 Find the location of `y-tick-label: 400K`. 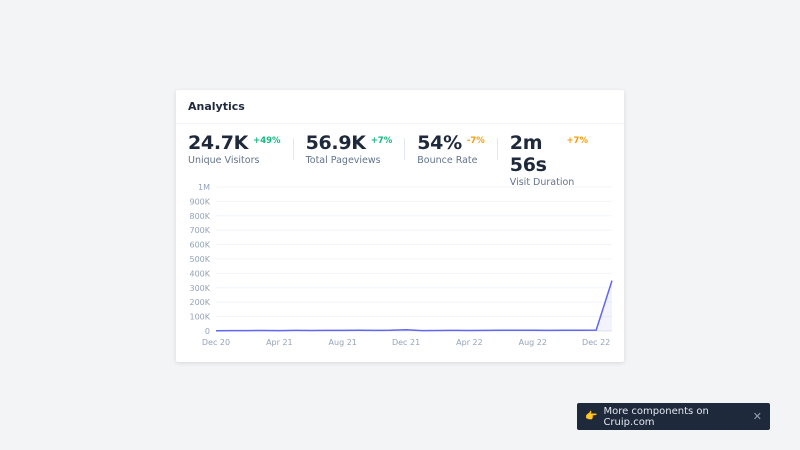

y-tick-label: 400K is located at coordinates (199, 273).